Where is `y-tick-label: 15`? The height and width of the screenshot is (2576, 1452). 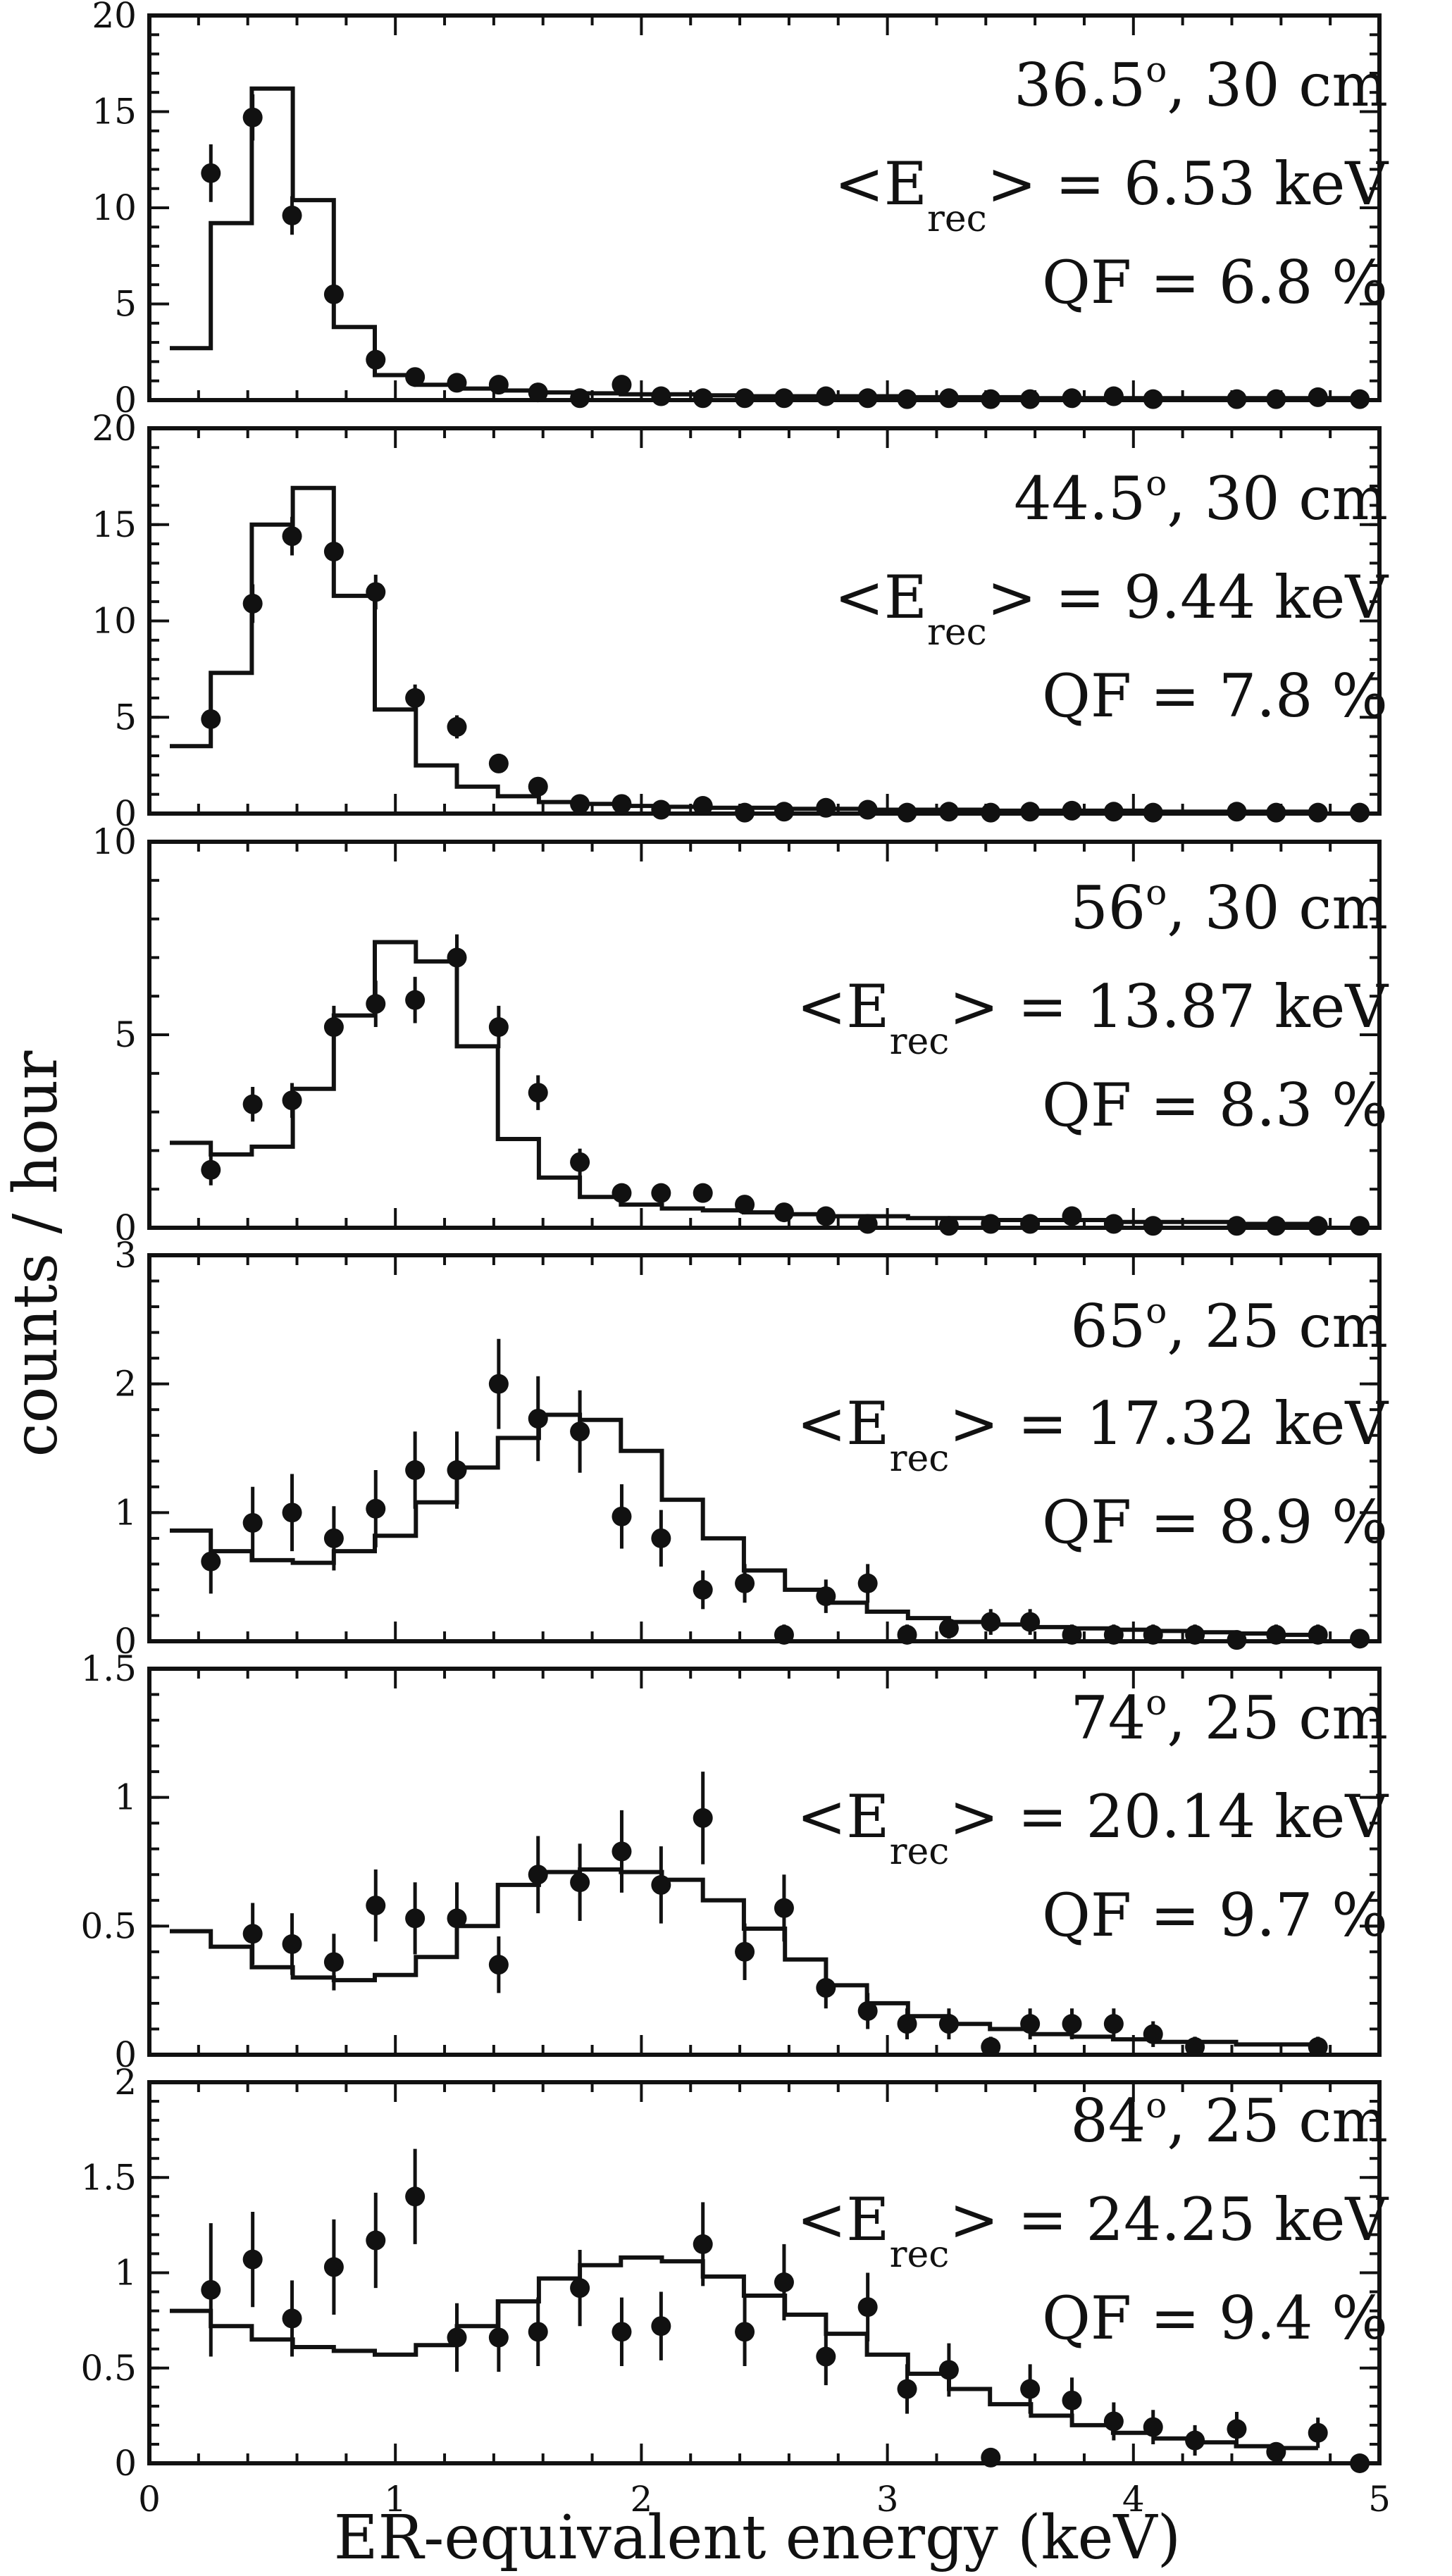
y-tick-label: 15 is located at coordinates (114, 112).